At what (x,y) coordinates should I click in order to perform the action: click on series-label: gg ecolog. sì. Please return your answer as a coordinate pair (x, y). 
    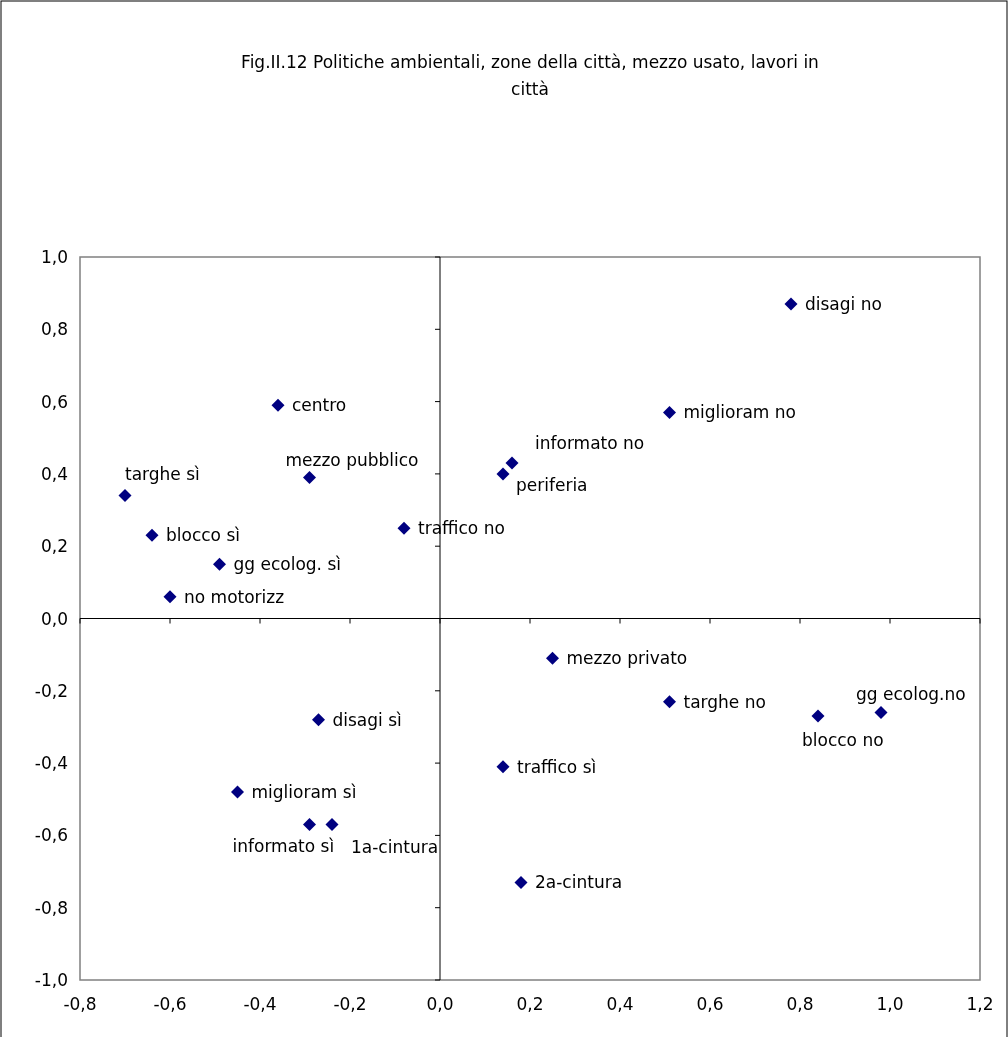
    Looking at the image, I should click on (287, 564).